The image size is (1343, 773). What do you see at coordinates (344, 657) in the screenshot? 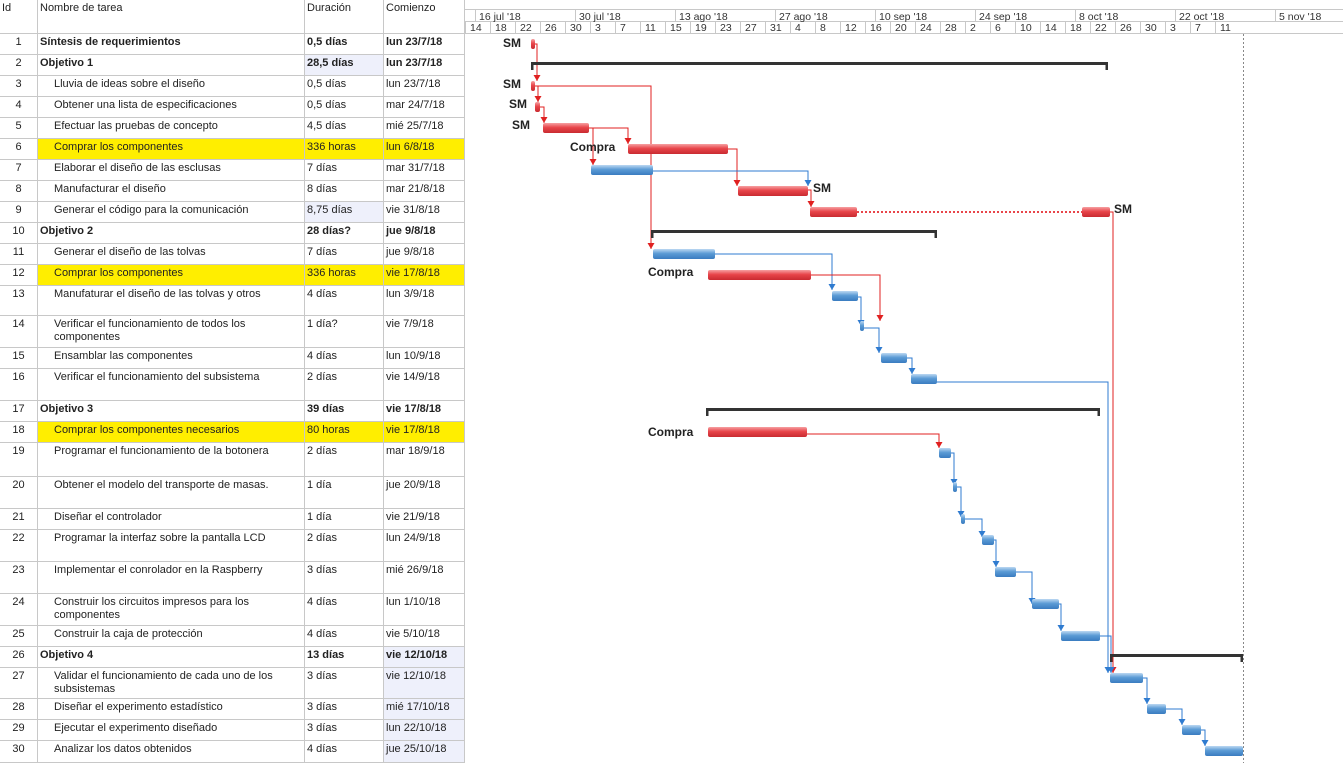
I see `task-duration-cell: 13 días` at bounding box center [344, 657].